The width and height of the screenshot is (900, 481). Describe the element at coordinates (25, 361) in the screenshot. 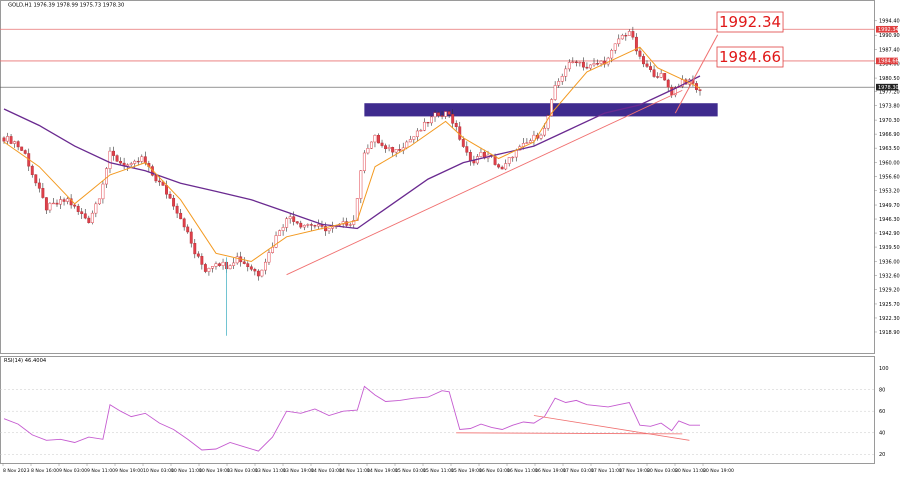

I see `rsi-indicator-label: RSI(14) 46.4004` at that location.